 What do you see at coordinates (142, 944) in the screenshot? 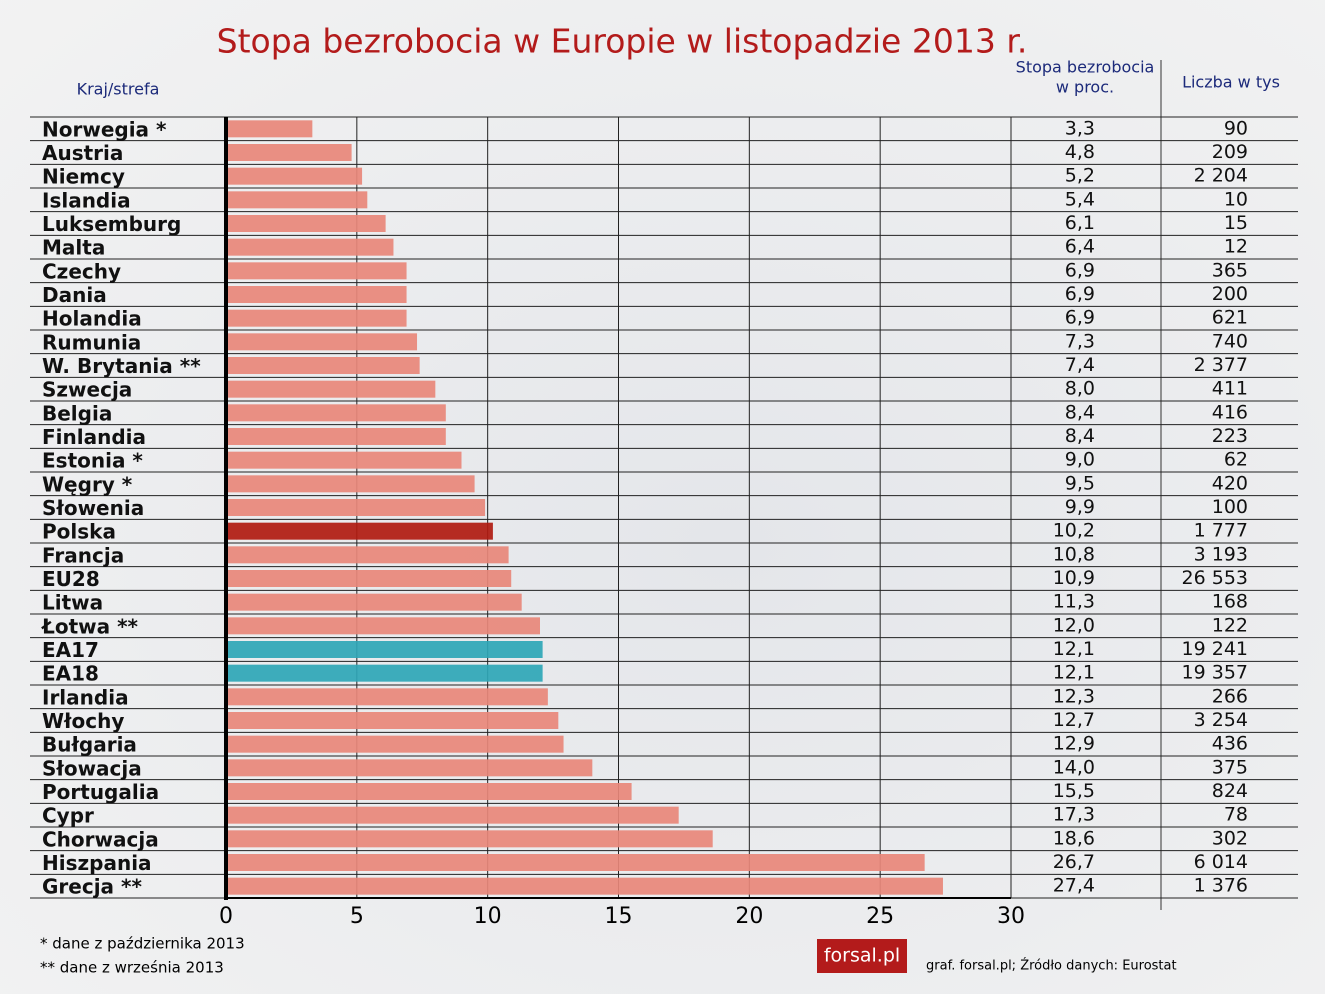
I see `footnote: * dane z października 2013` at bounding box center [142, 944].